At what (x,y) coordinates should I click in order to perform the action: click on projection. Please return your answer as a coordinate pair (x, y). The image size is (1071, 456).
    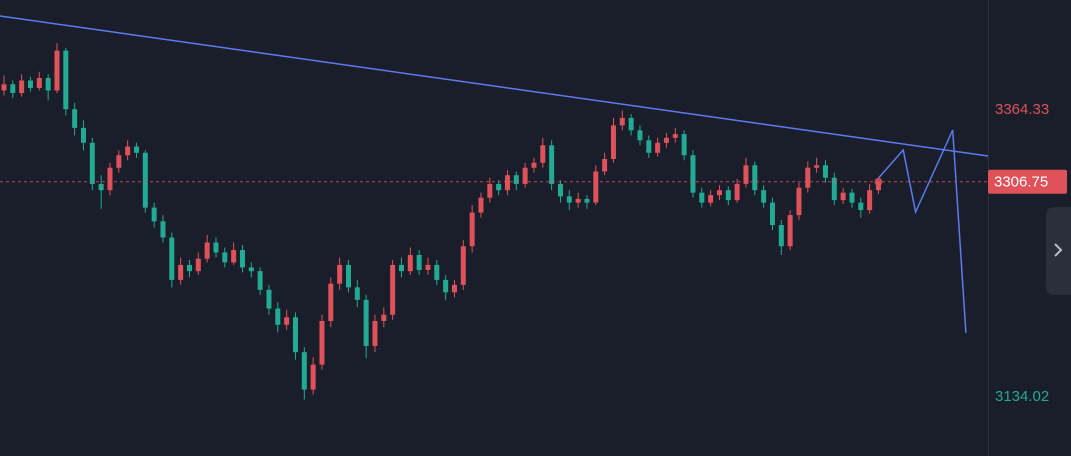
    Looking at the image, I should click on (922, 231).